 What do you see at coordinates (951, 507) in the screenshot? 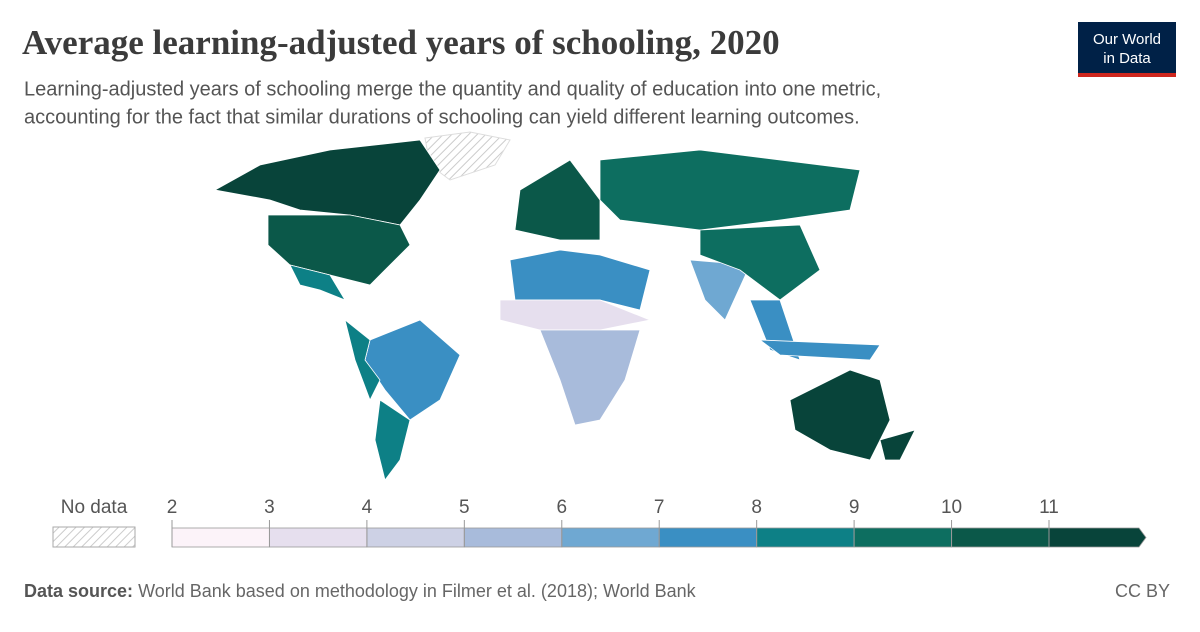
I see `legend-tick-label: 10` at bounding box center [951, 507].